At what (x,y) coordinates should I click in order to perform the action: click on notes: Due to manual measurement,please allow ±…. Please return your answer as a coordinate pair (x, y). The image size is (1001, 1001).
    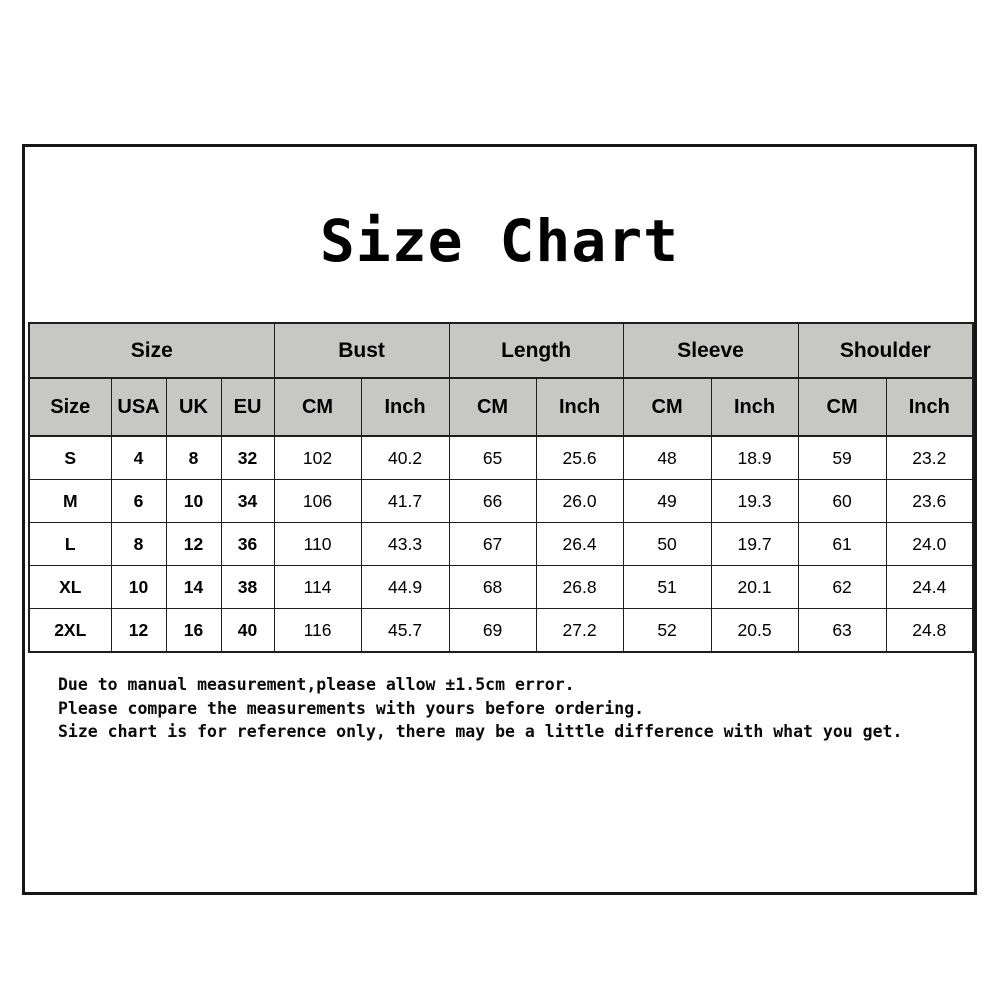
    Looking at the image, I should click on (480, 708).